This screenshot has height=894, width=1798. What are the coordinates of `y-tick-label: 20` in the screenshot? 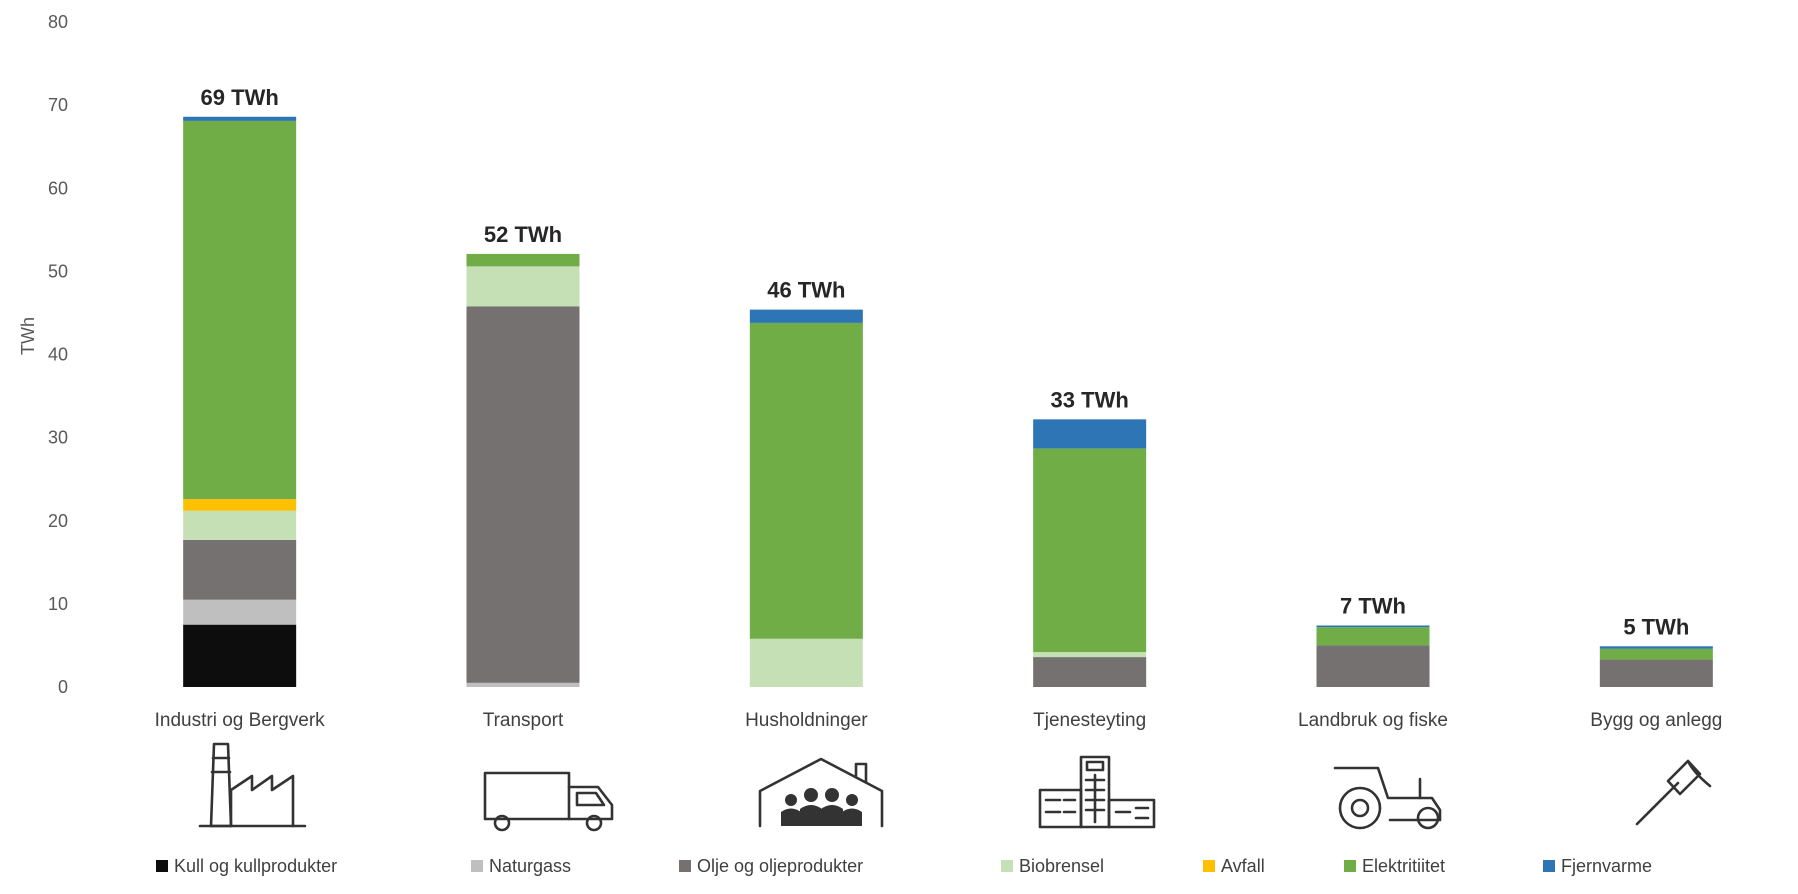 It's located at (58, 521).